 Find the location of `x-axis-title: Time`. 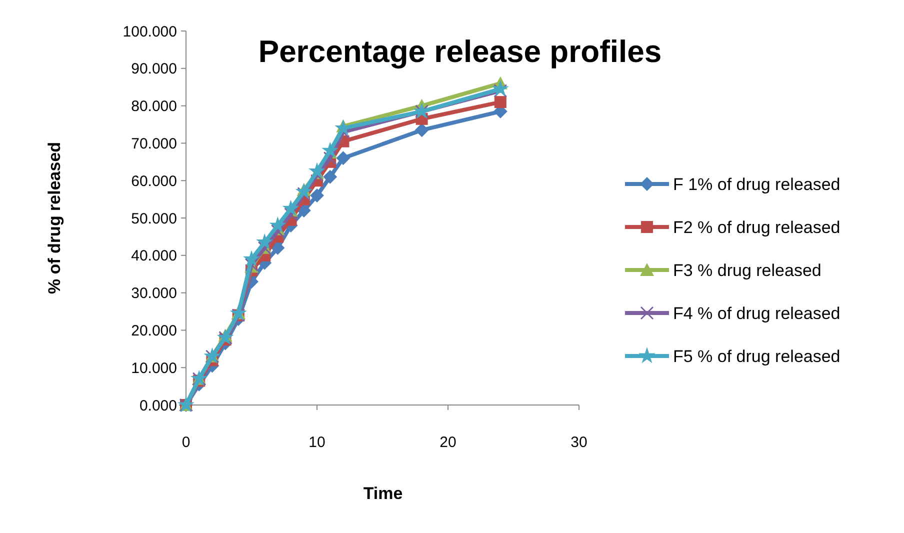

x-axis-title: Time is located at coordinates (383, 493).